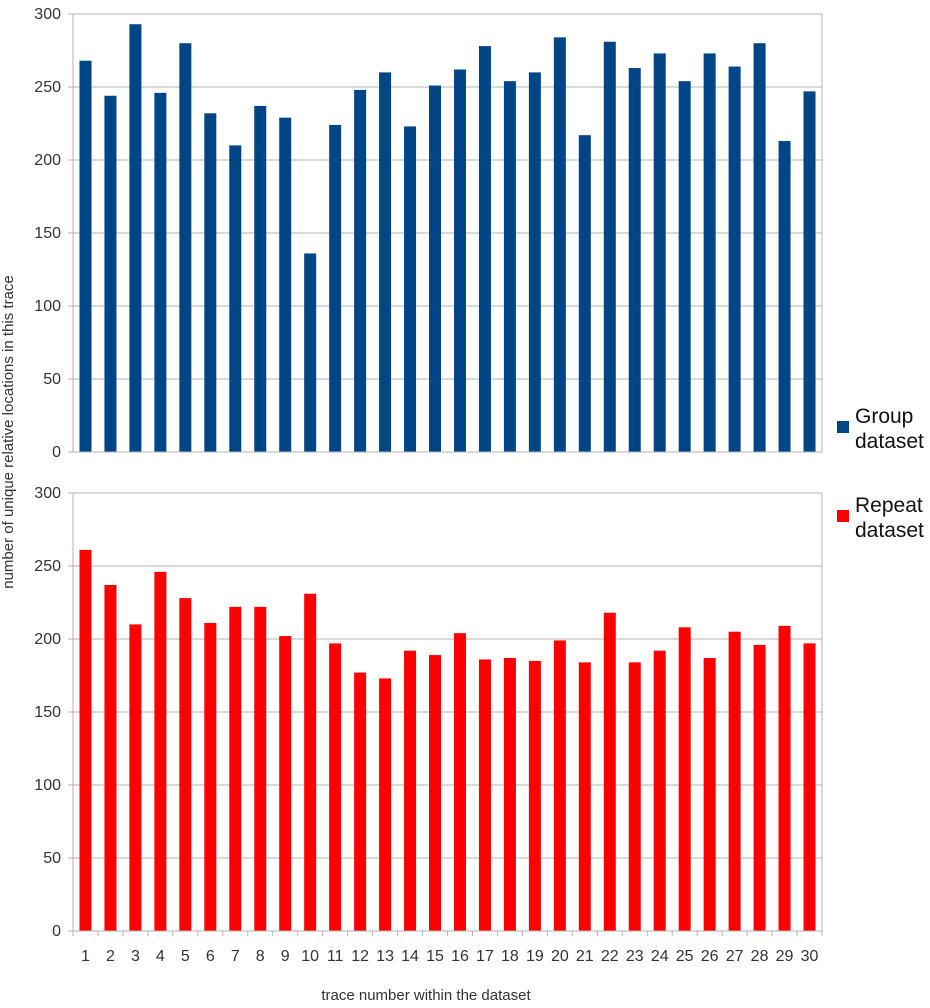  What do you see at coordinates (585, 956) in the screenshot?
I see `x-tick-label: 21` at bounding box center [585, 956].